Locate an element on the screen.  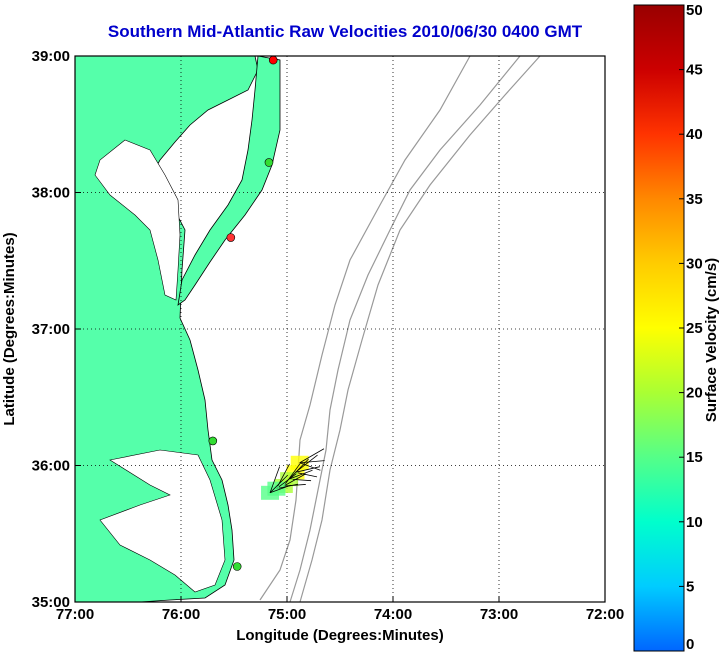
y-tick-labels: 39:00 38:00 37:00 36:00 35:00 is located at coordinates (51, 329).